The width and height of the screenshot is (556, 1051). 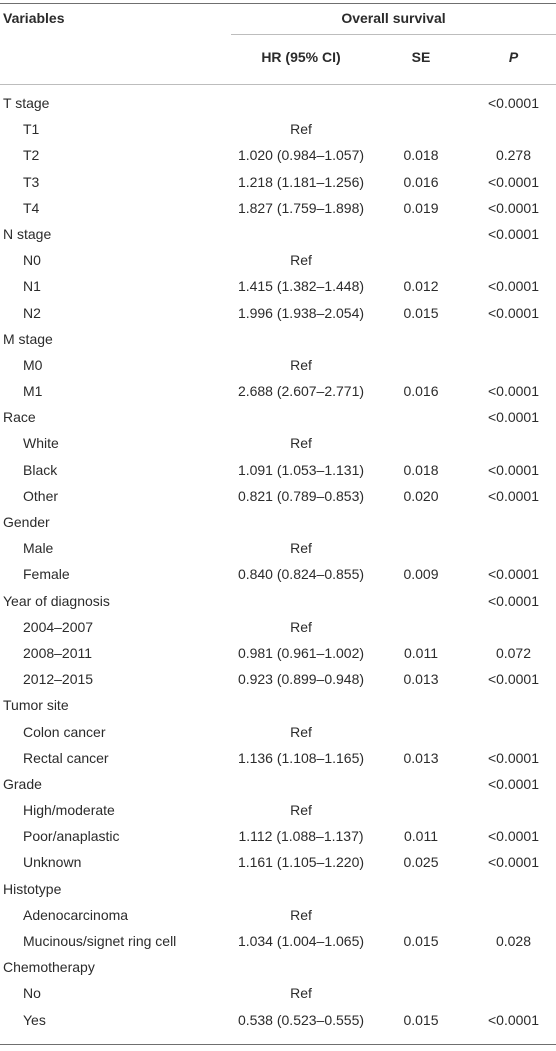 I want to click on header-bottom-rule, so click(x=278, y=84).